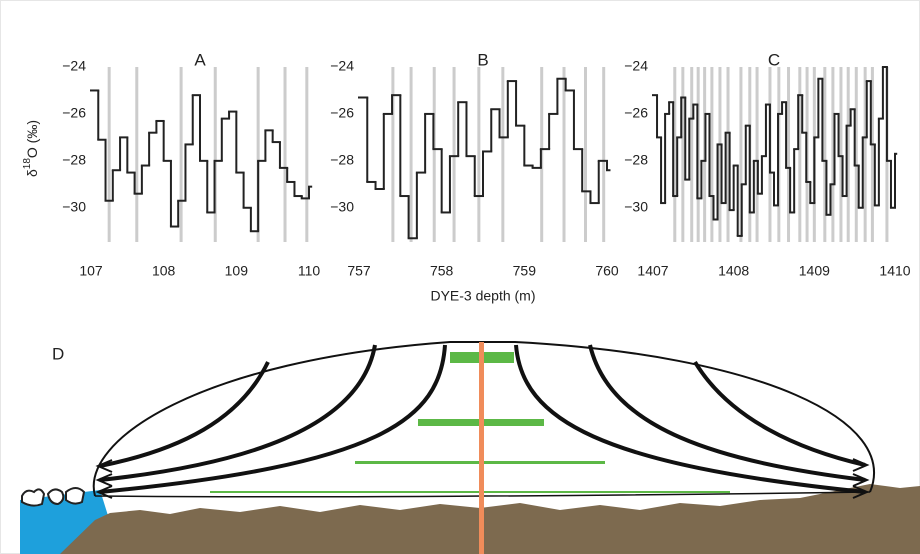 This screenshot has height=554, width=920. I want to click on y-axis-label-part: δ, so click(32, 173).